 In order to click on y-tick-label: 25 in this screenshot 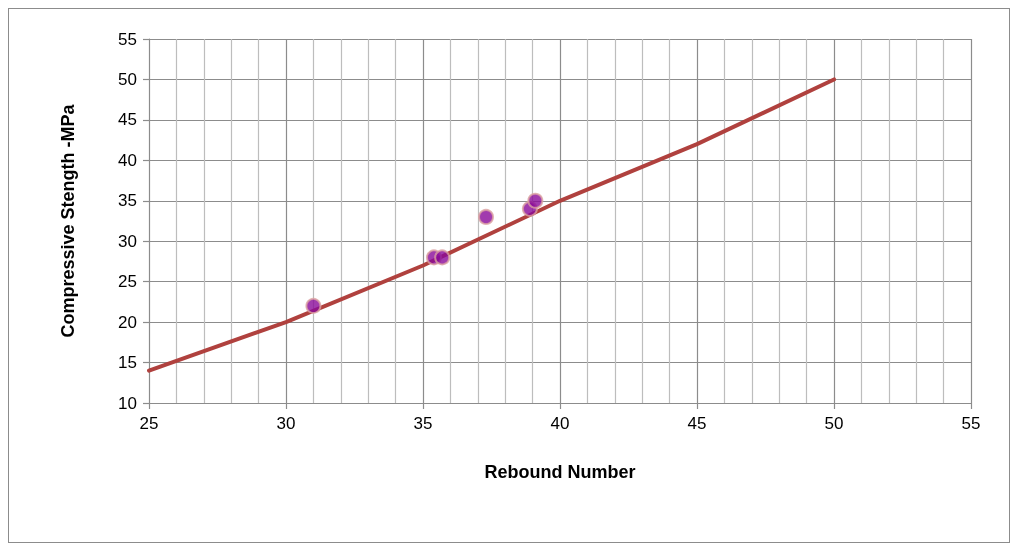, I will do `click(127, 282)`.